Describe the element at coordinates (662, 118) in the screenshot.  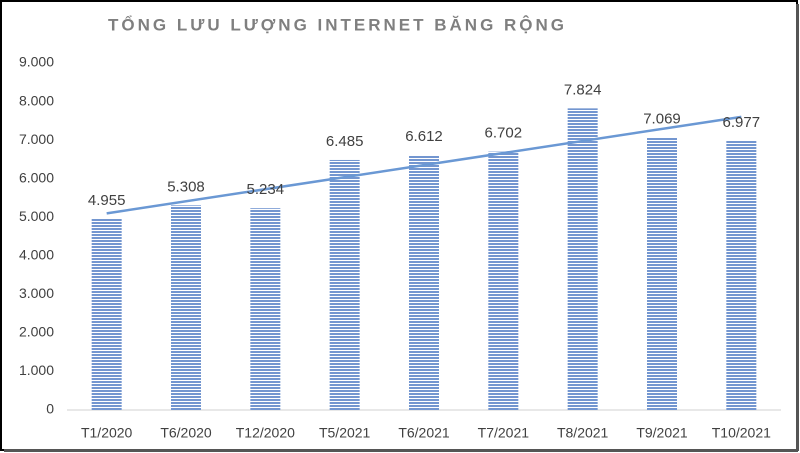
I see `data-label: 7.069` at that location.